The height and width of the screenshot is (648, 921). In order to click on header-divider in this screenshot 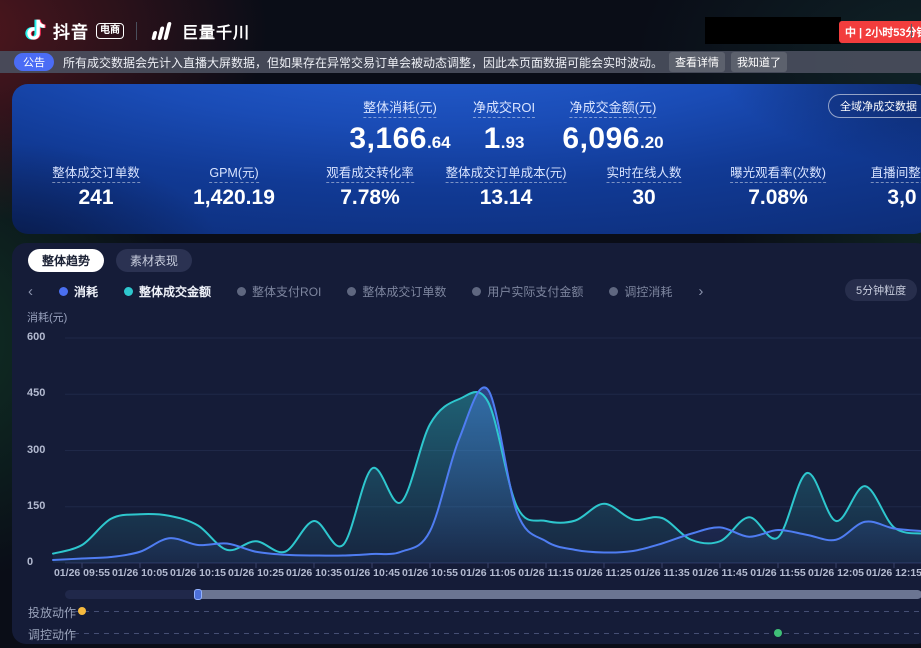, I will do `click(911, 31)`.